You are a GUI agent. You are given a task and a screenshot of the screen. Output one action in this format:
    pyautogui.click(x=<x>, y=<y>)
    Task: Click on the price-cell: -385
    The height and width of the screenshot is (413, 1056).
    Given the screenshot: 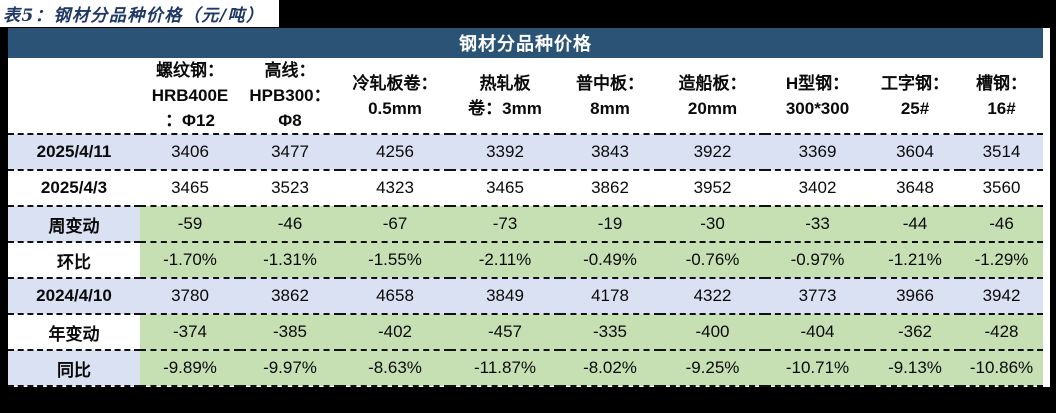 What is the action you would take?
    pyautogui.click(x=290, y=332)
    